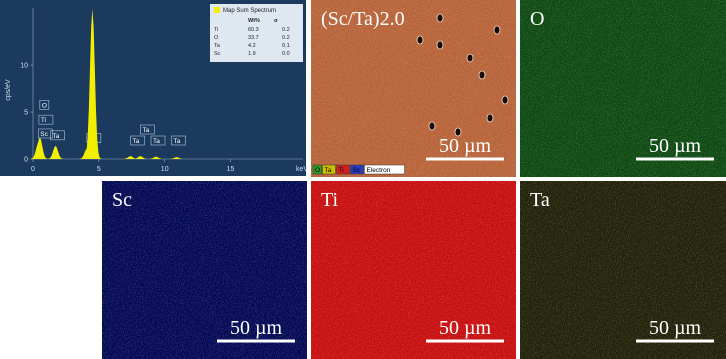  I want to click on y-axis-label: cps/eV, so click(8, 90).